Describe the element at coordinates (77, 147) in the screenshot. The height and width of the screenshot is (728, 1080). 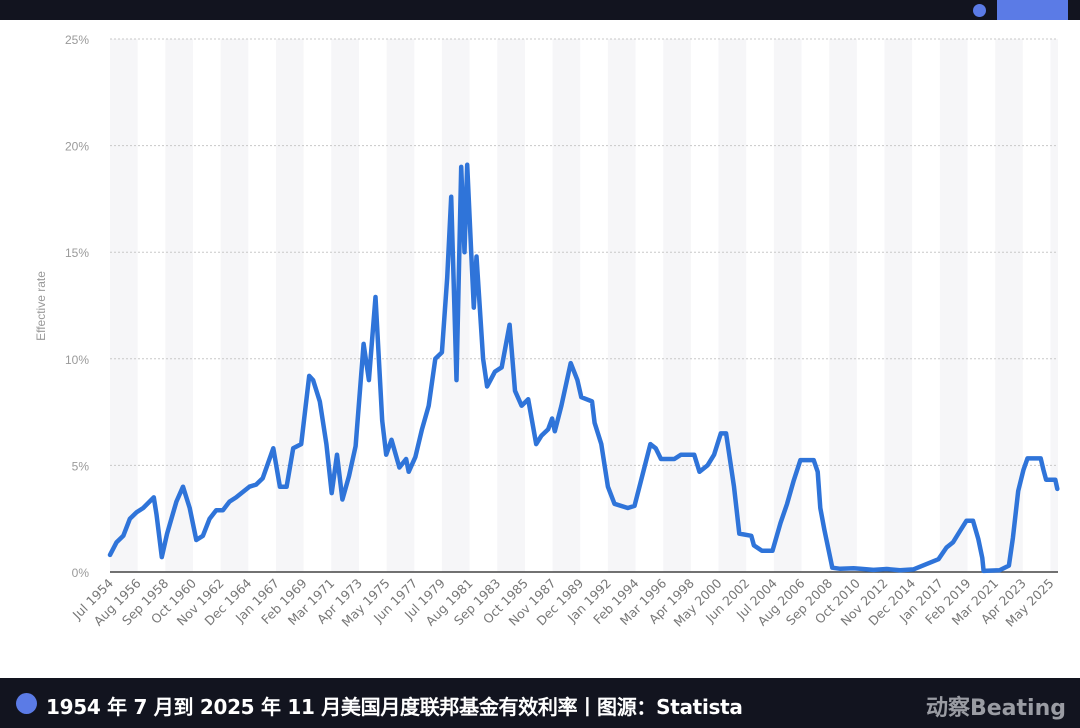
I see `y-tick-label: 20%` at that location.